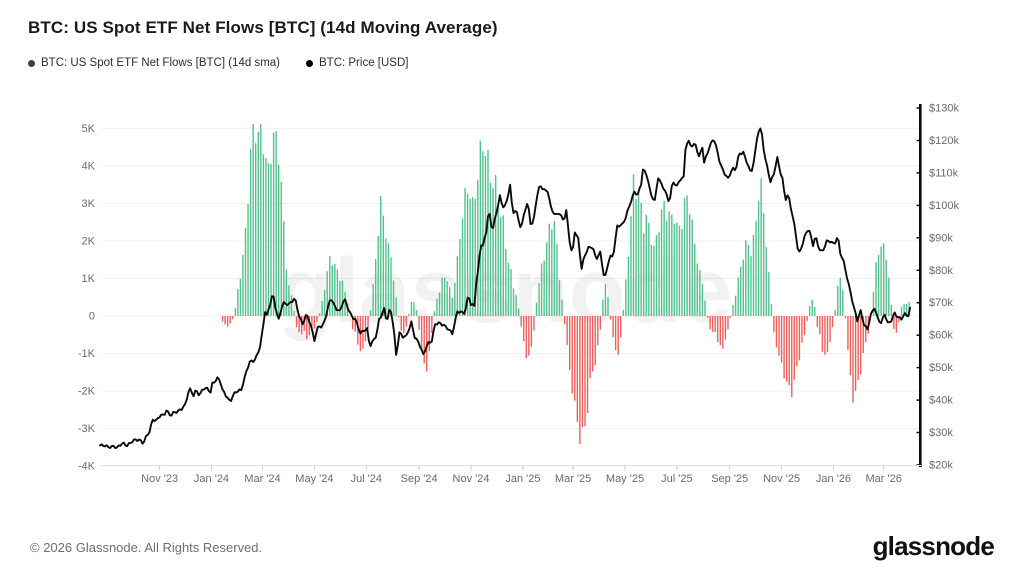 Image resolution: width=1024 pixels, height=576 pixels. Describe the element at coordinates (87, 429) in the screenshot. I see `svg-text: -3K` at that location.